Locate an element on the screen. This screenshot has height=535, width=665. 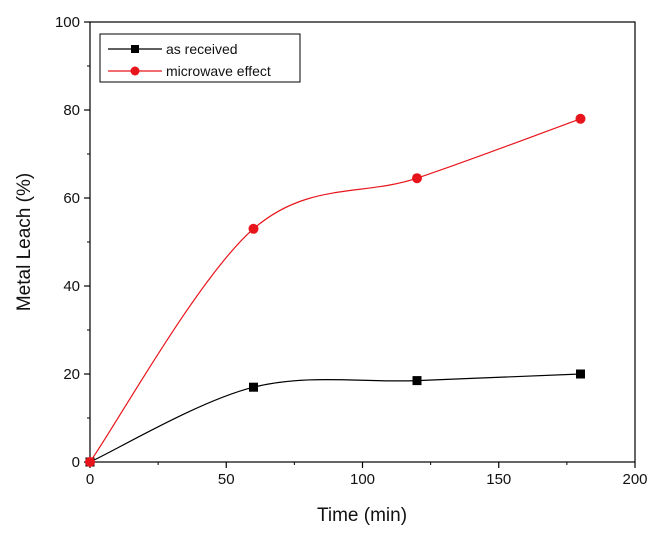
y-tick-label: 0 is located at coordinates (76, 462).